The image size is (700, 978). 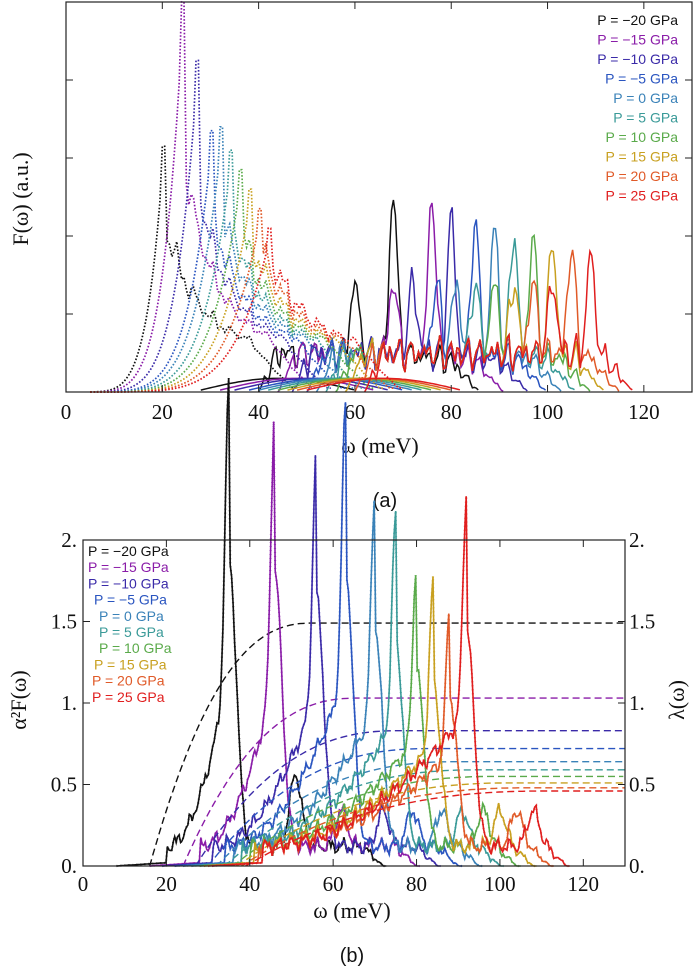 What do you see at coordinates (642, 785) in the screenshot?
I see `y-tick-label-right: 0.5` at bounding box center [642, 785].